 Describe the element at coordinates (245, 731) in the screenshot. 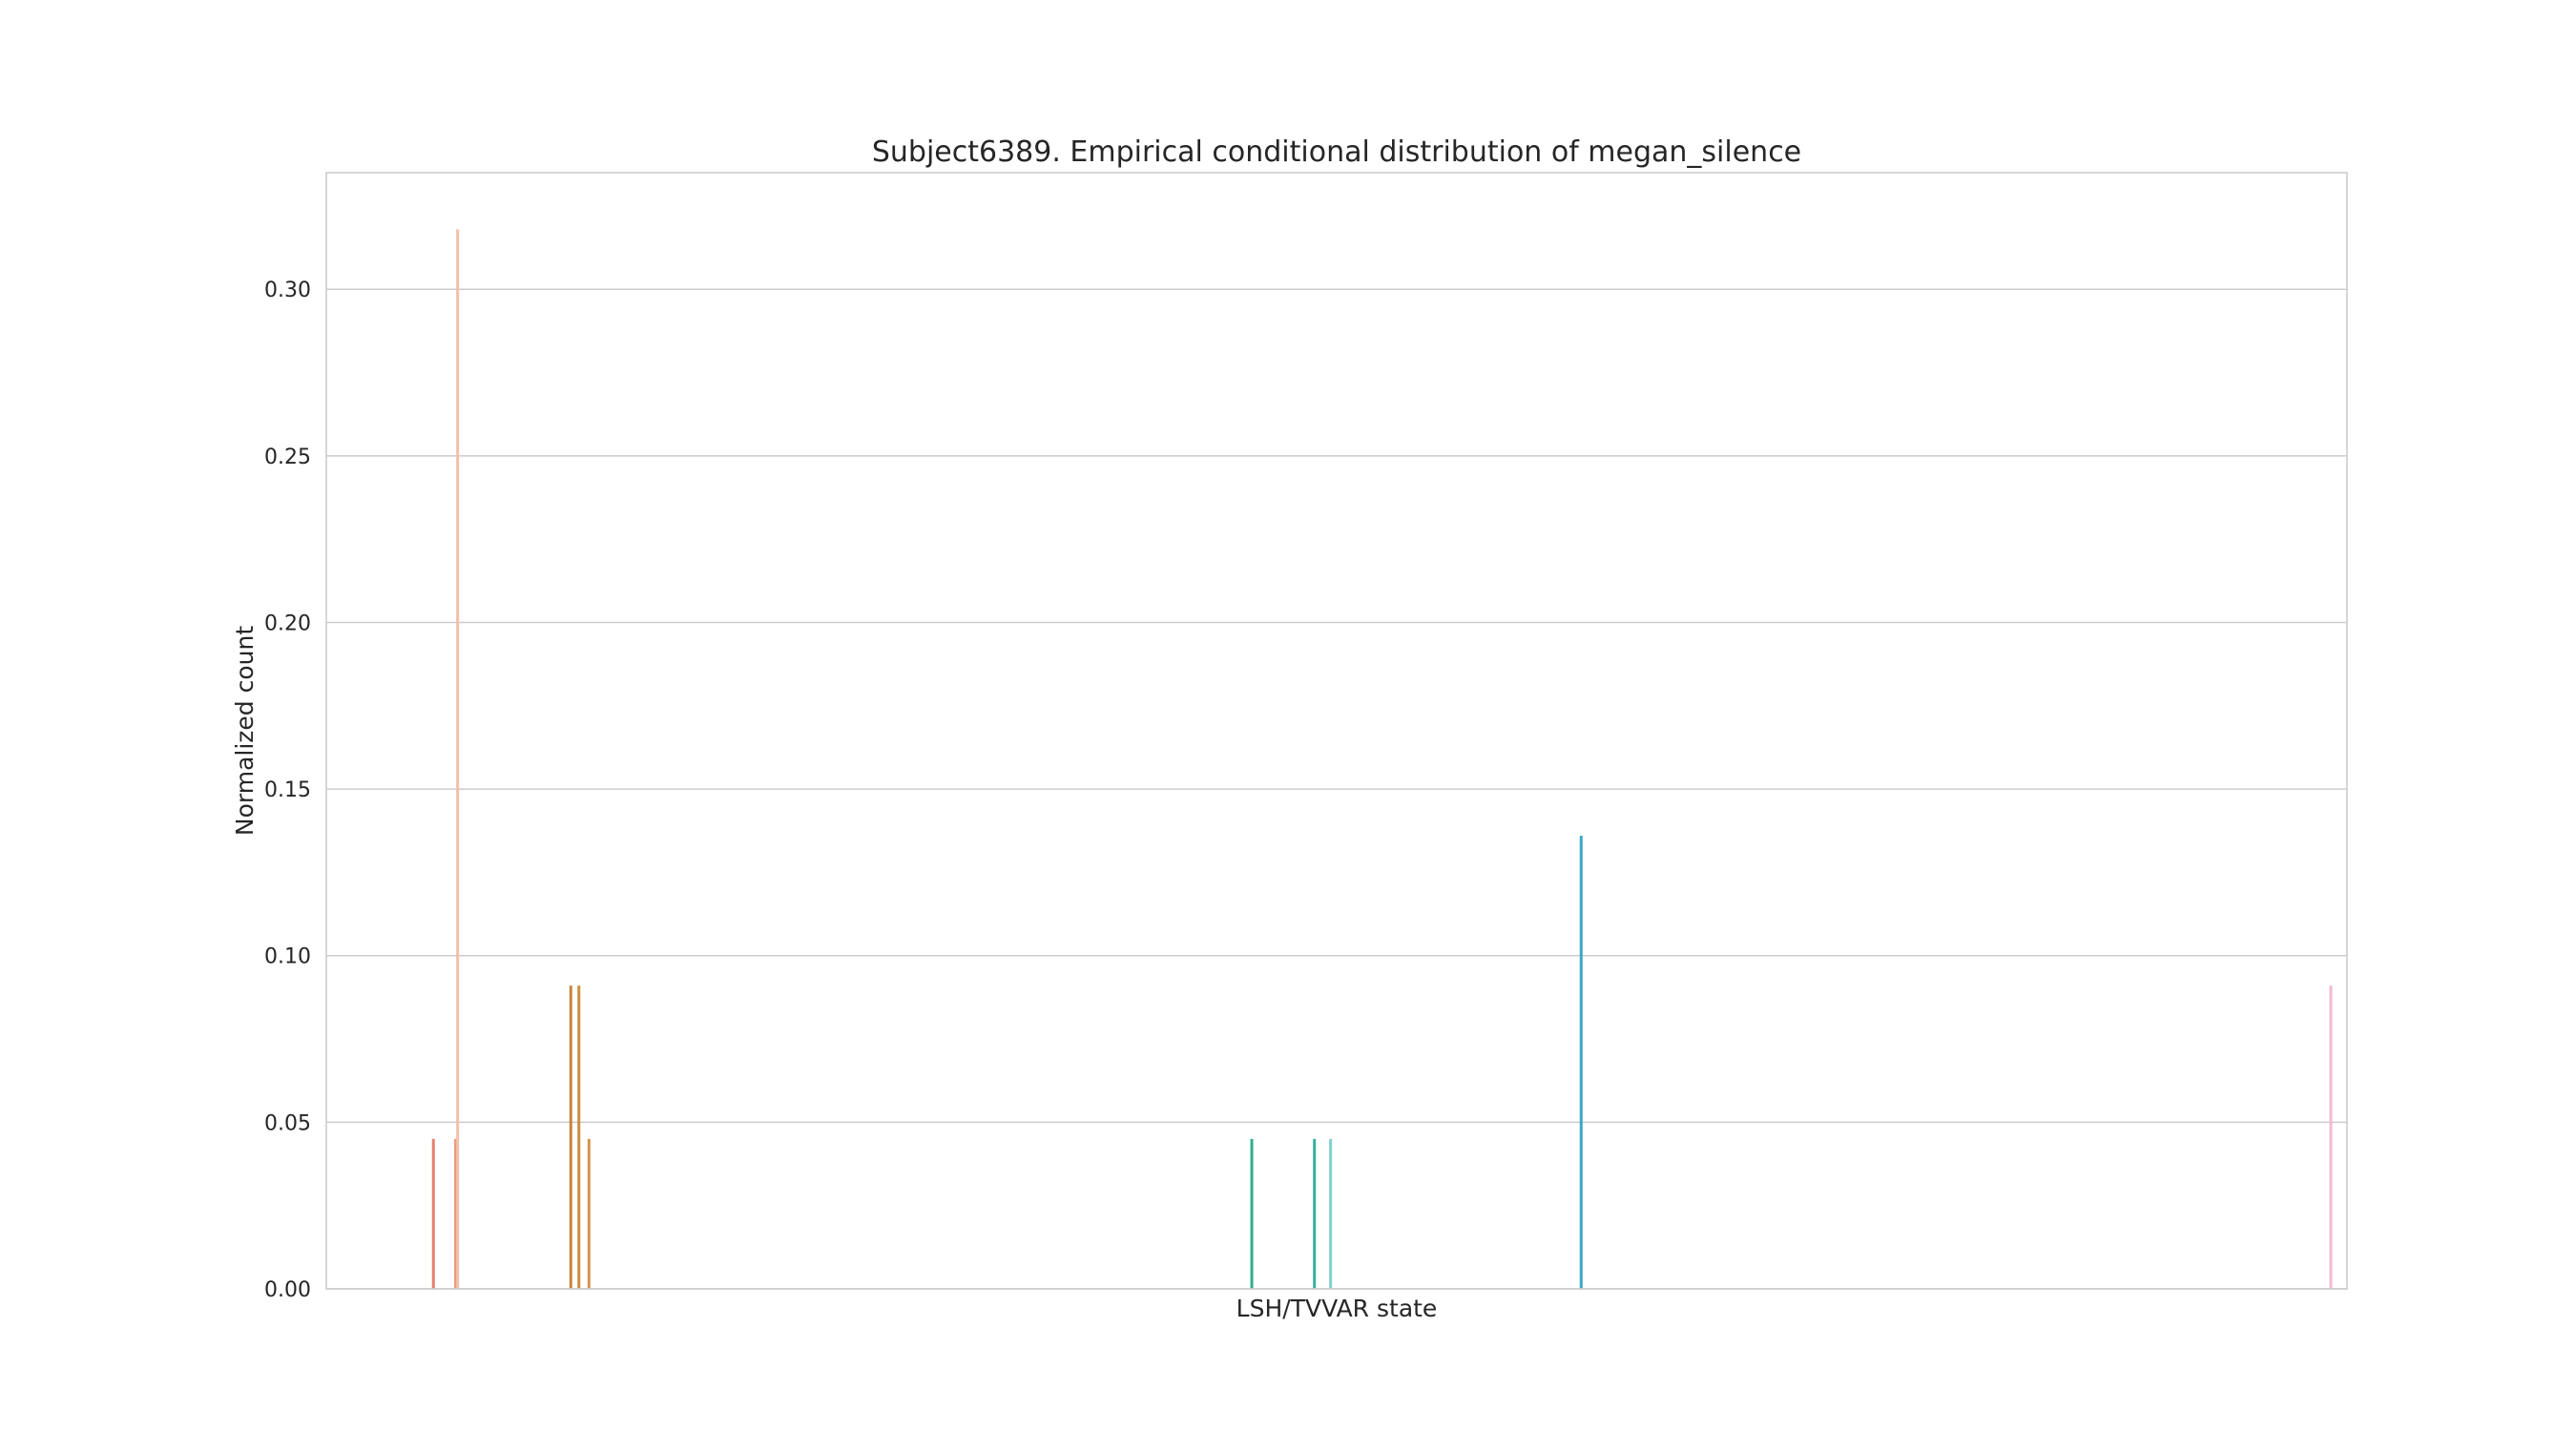

I see `y-axis-label: Normalized count` at that location.